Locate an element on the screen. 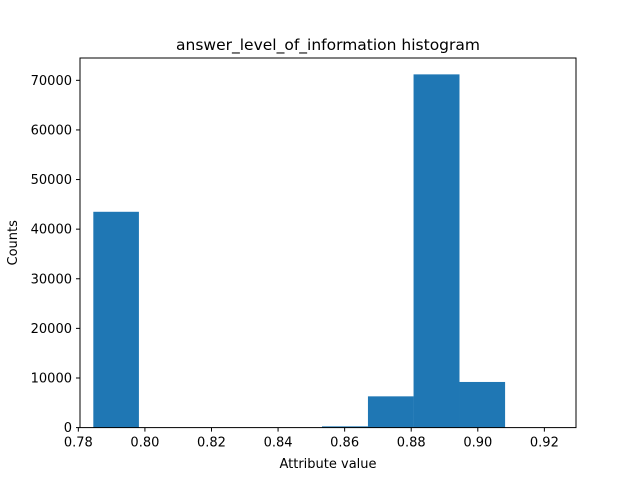 This screenshot has height=480, width=640. x-tick-label-3: 0.84 is located at coordinates (278, 443).